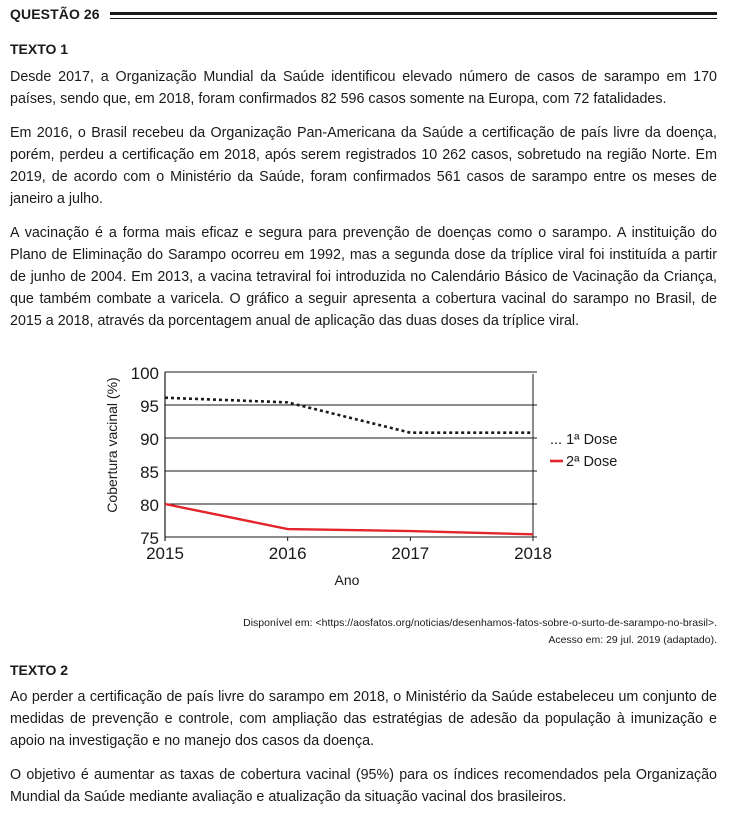 The image size is (729, 831). I want to click on header-rule, so click(413, 15).